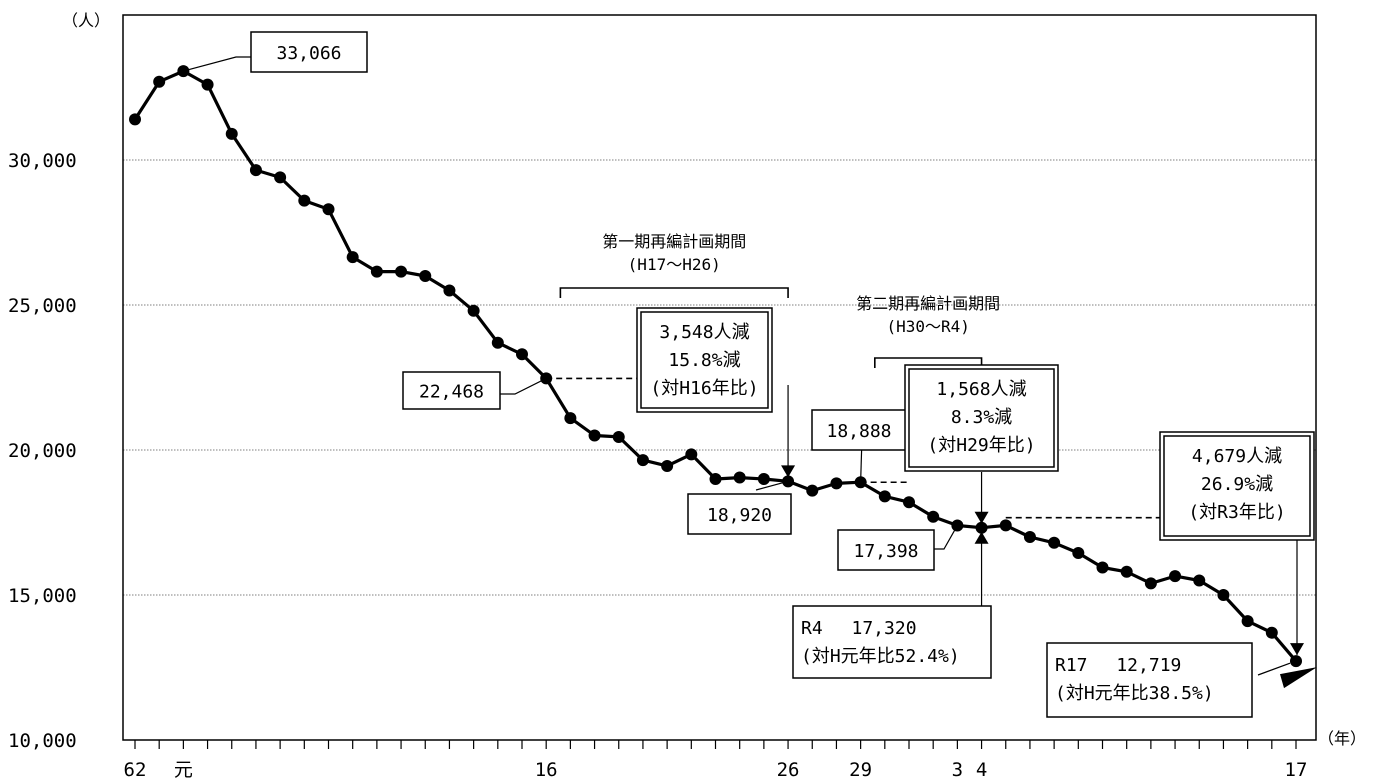 The width and height of the screenshot is (1375, 783). What do you see at coordinates (704, 388) in the screenshot?
I see `change-box-line: (対H16年比)` at bounding box center [704, 388].